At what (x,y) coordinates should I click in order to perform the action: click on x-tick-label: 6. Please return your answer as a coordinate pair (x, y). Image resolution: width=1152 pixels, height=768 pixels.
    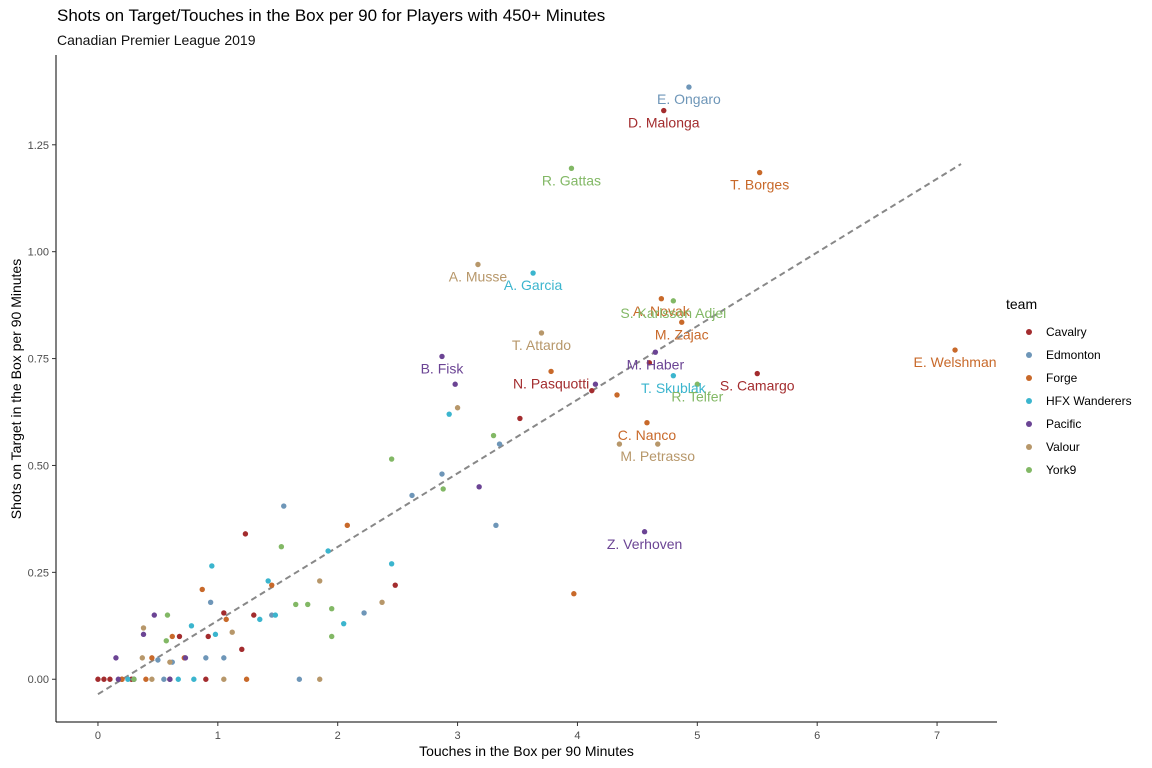
    Looking at the image, I should click on (817, 736).